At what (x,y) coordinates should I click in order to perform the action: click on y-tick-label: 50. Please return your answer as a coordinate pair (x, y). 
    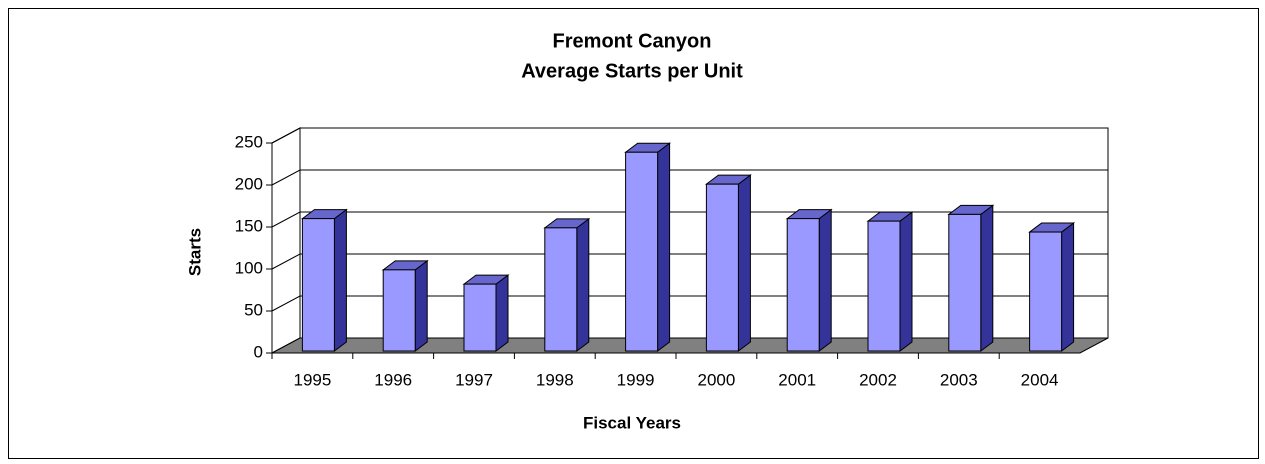
    Looking at the image, I should click on (253, 309).